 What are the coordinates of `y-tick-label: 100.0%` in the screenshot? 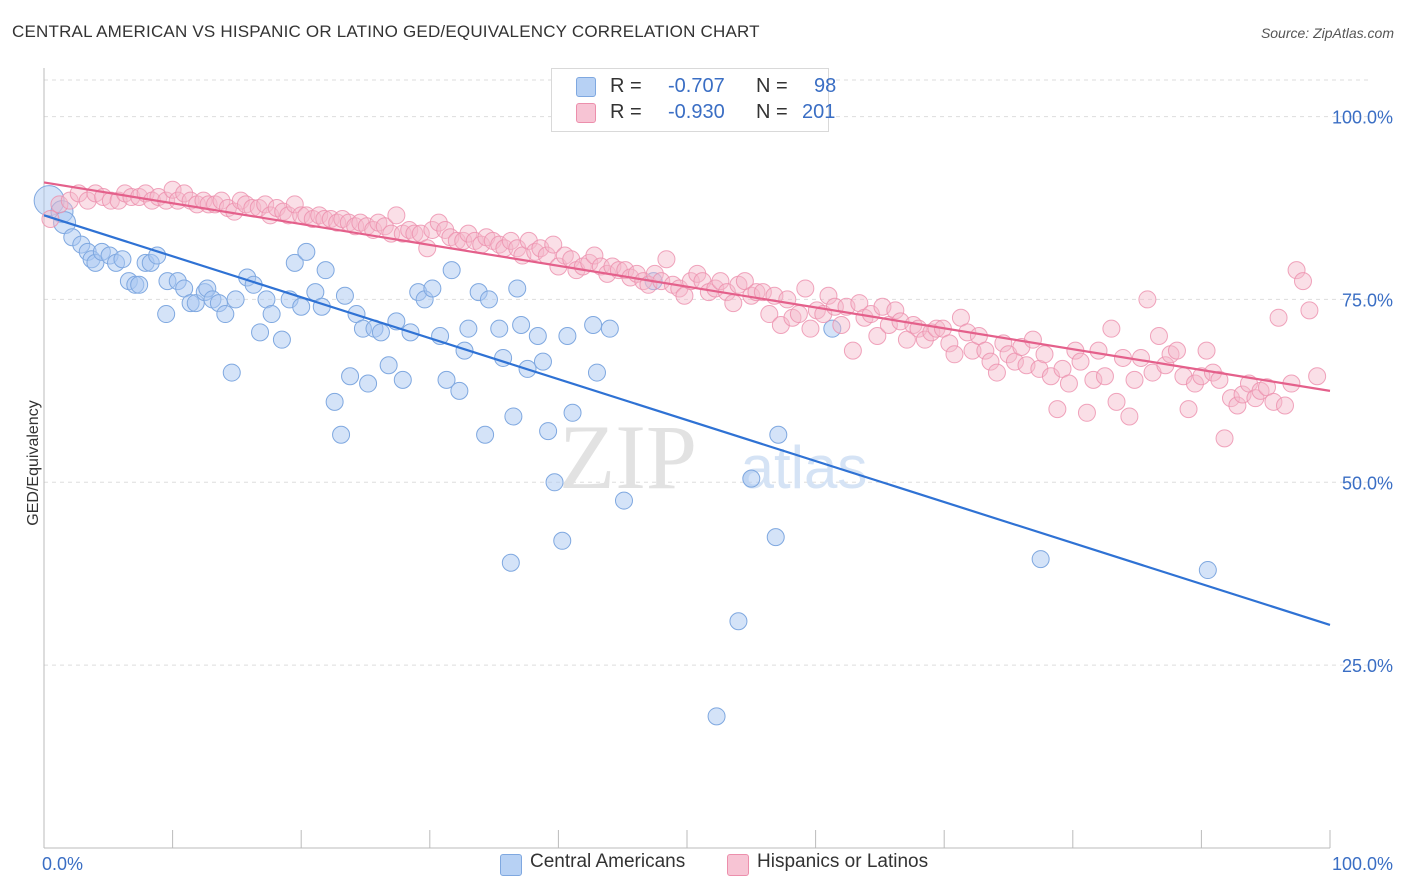 It's located at (1362, 118).